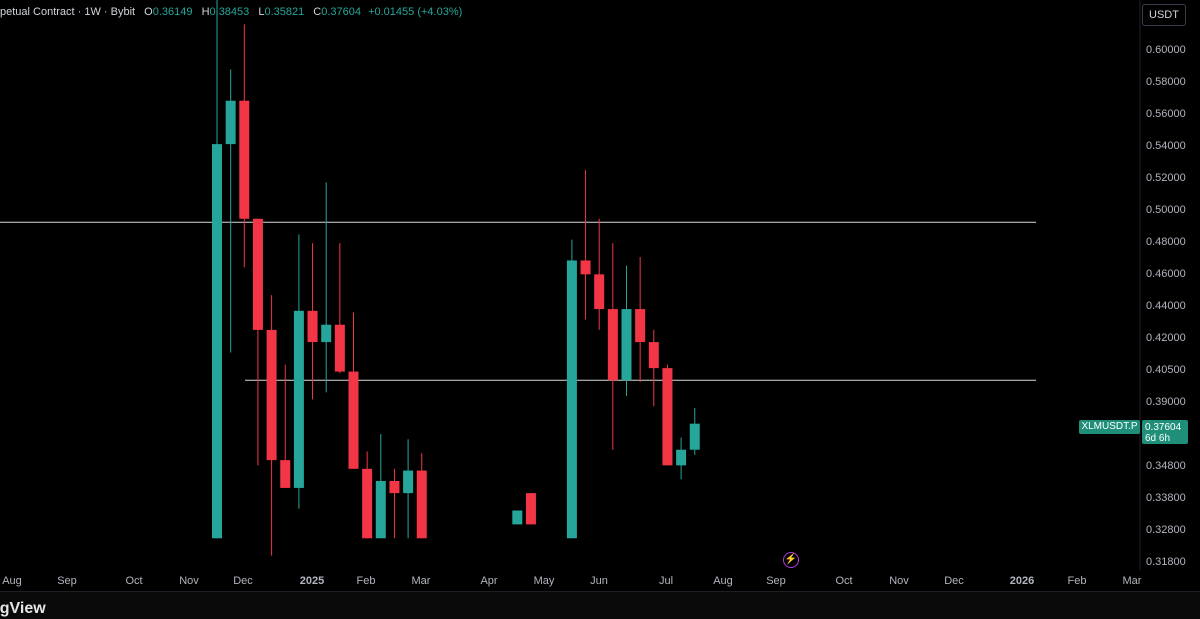 This screenshot has width=1200, height=619. I want to click on brand-logo-text: ngView, so click(23, 608).